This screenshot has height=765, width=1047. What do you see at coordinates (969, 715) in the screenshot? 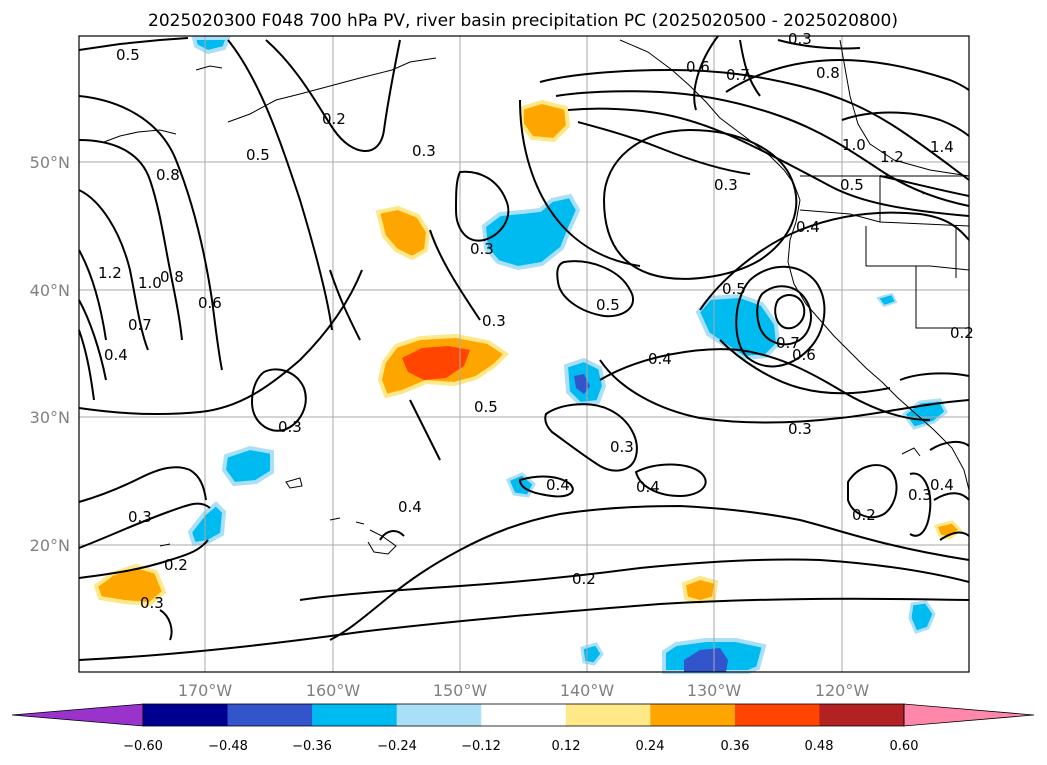
I see `colorbar-extend-high` at bounding box center [969, 715].